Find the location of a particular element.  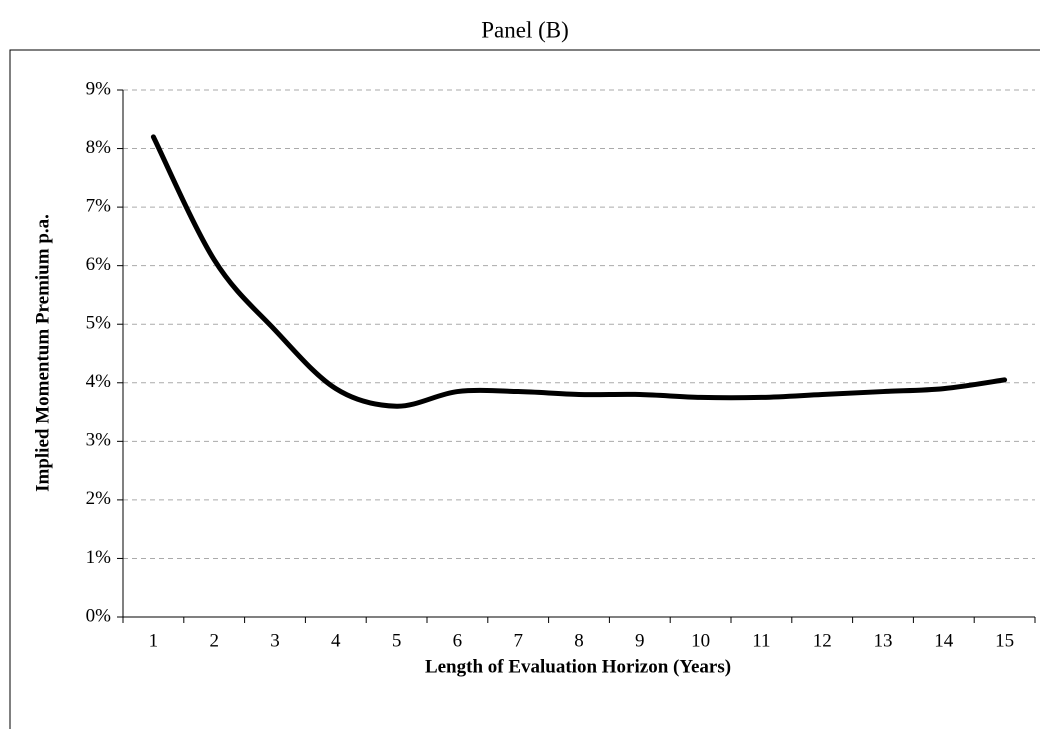

y-tick-label: 1% is located at coordinates (99, 557).